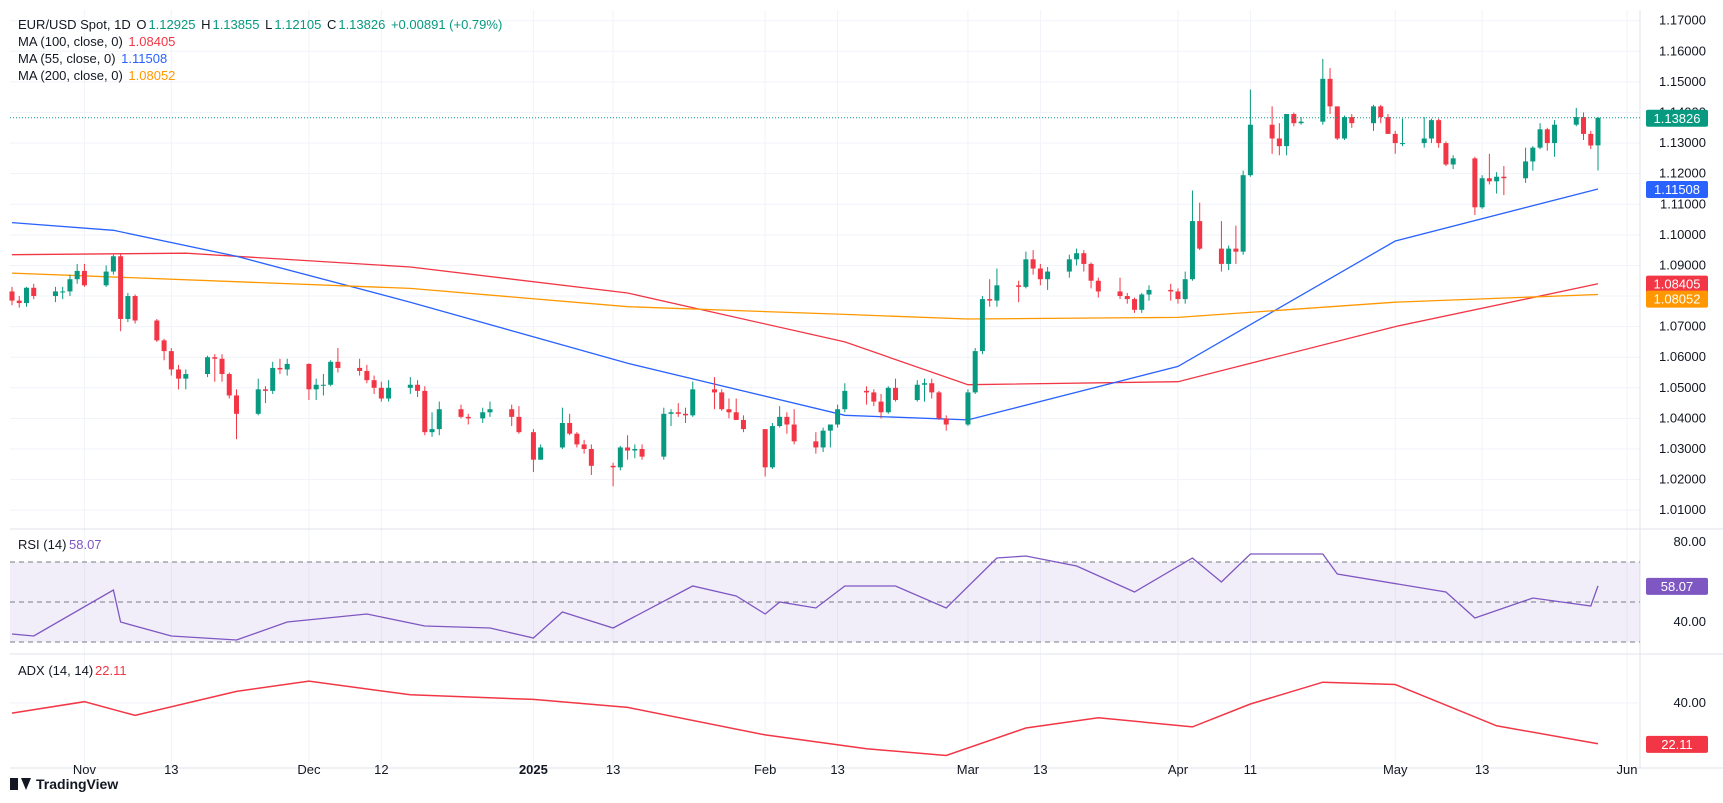  What do you see at coordinates (20, 784) in the screenshot?
I see `tradingview-logo-icon` at bounding box center [20, 784].